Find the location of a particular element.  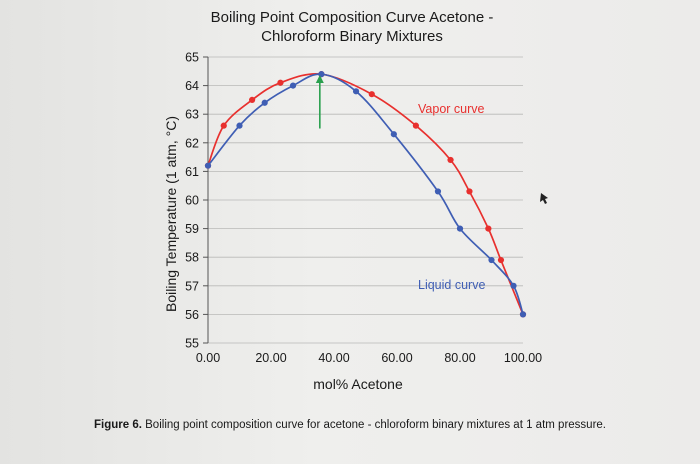

axes is located at coordinates (206, 200).